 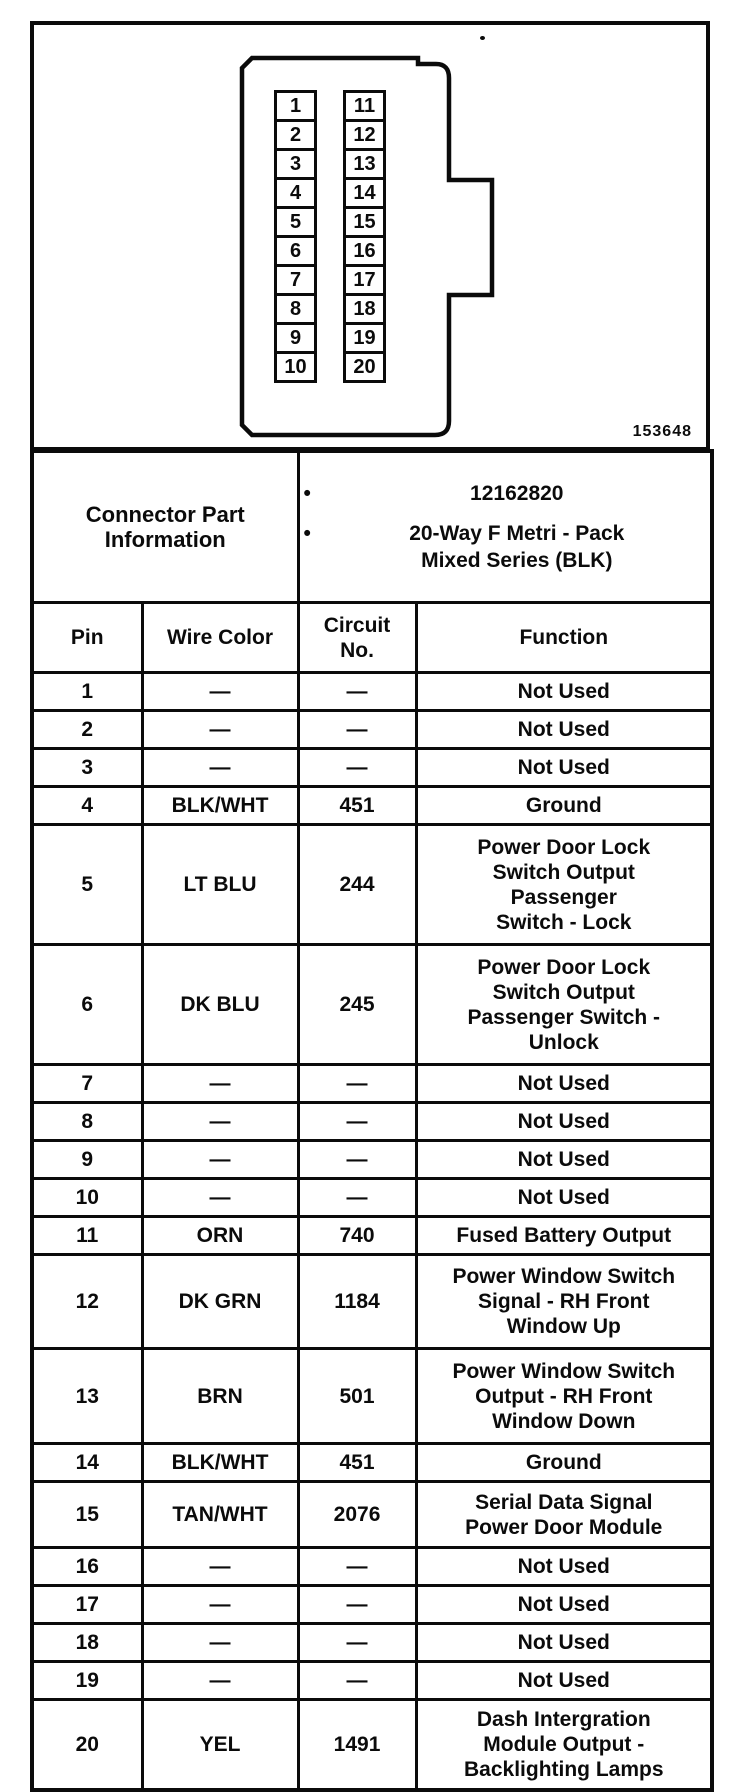 I want to click on pin-cell: 11, so click(x=87, y=1235).